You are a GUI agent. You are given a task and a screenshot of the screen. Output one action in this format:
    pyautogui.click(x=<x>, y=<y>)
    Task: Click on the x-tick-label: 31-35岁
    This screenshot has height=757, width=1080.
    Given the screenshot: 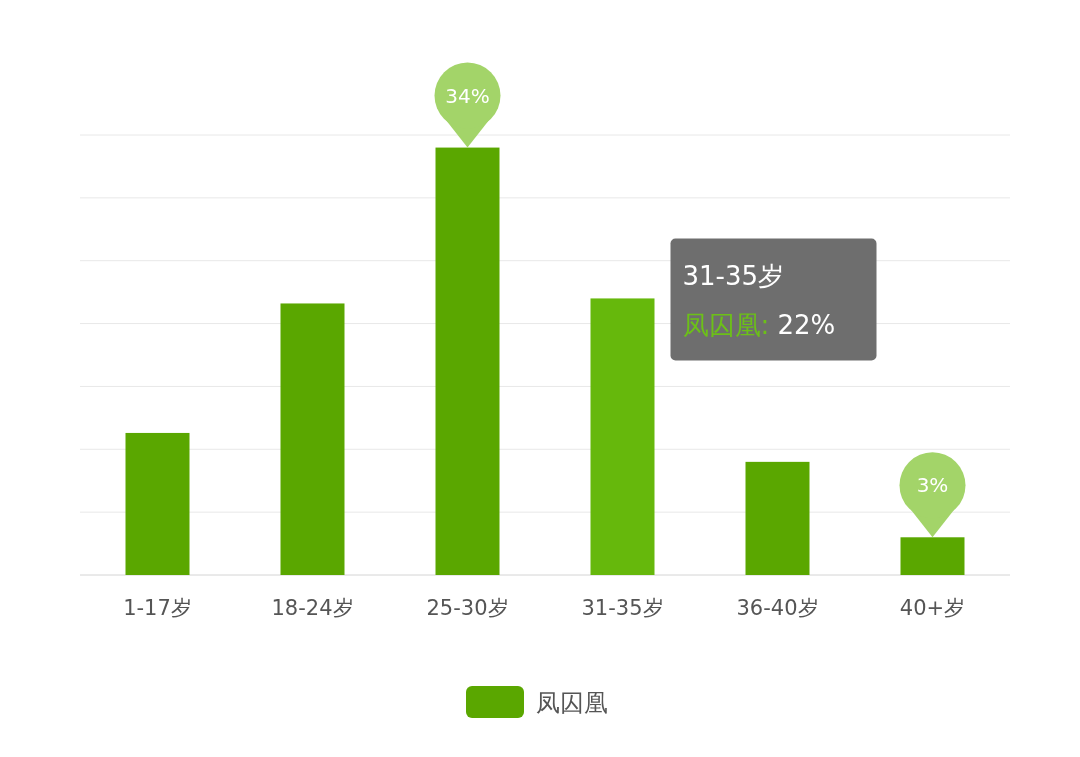 What is the action you would take?
    pyautogui.click(x=622, y=608)
    